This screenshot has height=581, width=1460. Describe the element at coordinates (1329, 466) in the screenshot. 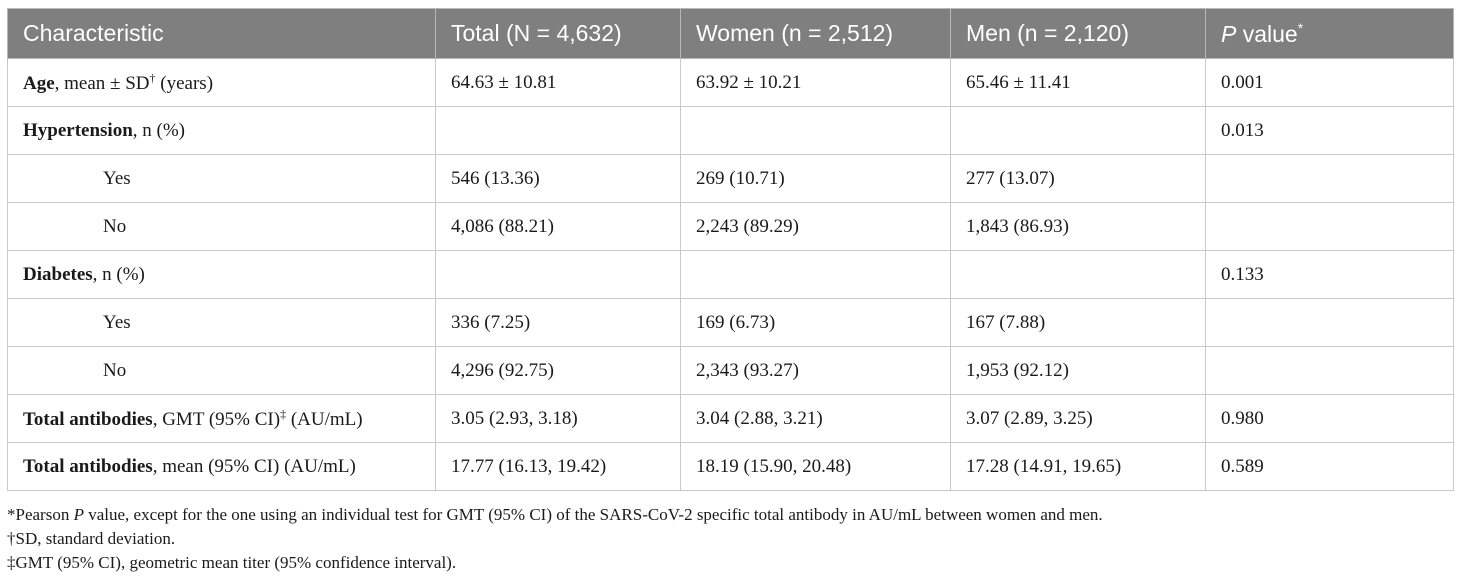

I see `cell-p-value: 0.589` at that location.